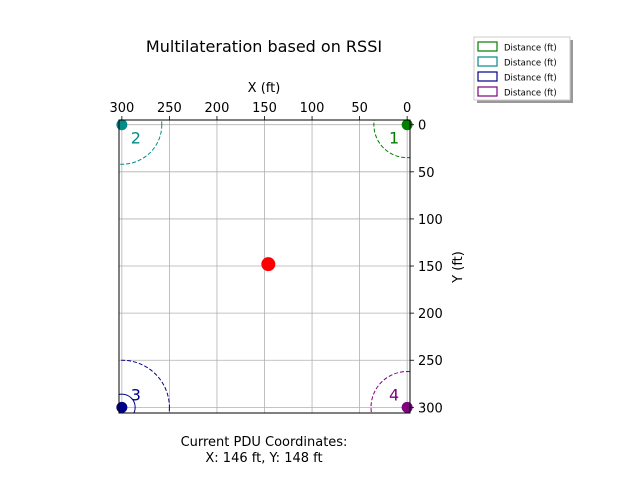  I want to click on x-tick-label: 100, so click(312, 108).